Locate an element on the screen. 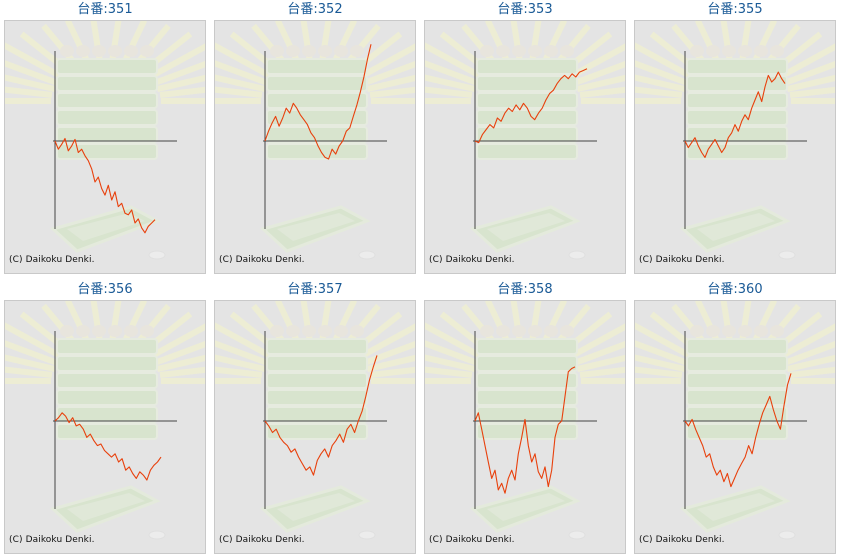  chart-card: 台番:356 (C) Daikoku Denki. is located at coordinates (105, 420).